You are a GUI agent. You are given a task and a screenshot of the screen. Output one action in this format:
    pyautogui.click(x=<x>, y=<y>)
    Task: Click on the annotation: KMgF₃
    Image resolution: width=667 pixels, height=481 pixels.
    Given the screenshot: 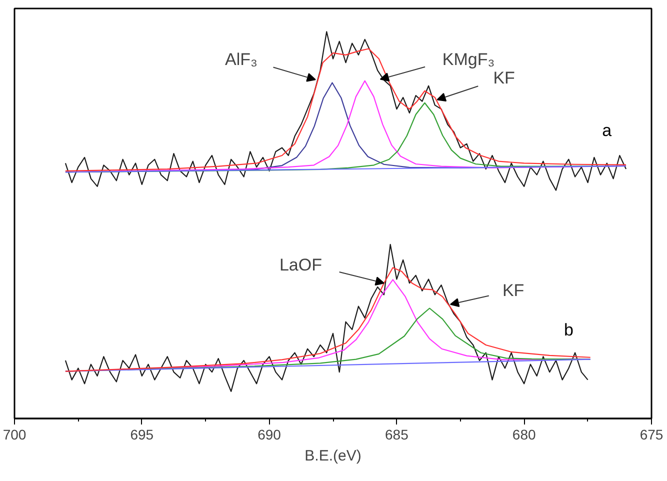 What is the action you would take?
    pyautogui.click(x=468, y=59)
    